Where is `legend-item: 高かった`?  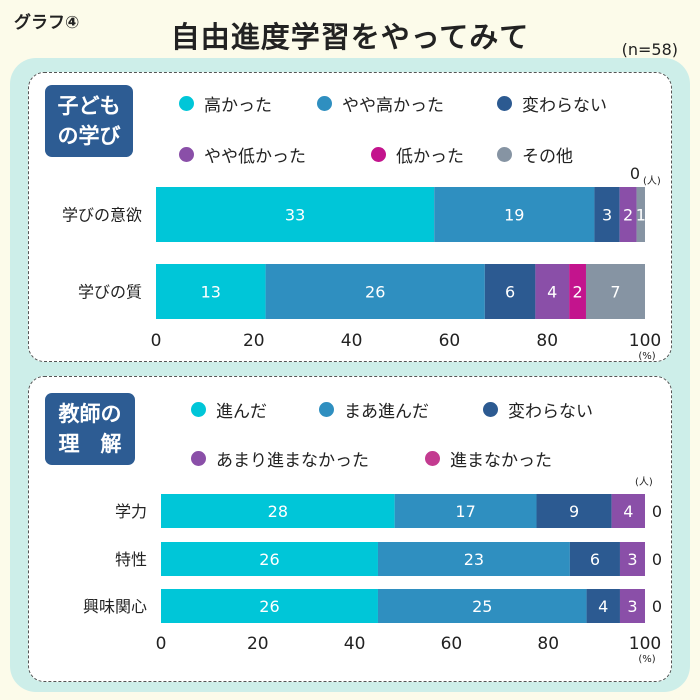
legend-item: 高かった is located at coordinates (225, 103).